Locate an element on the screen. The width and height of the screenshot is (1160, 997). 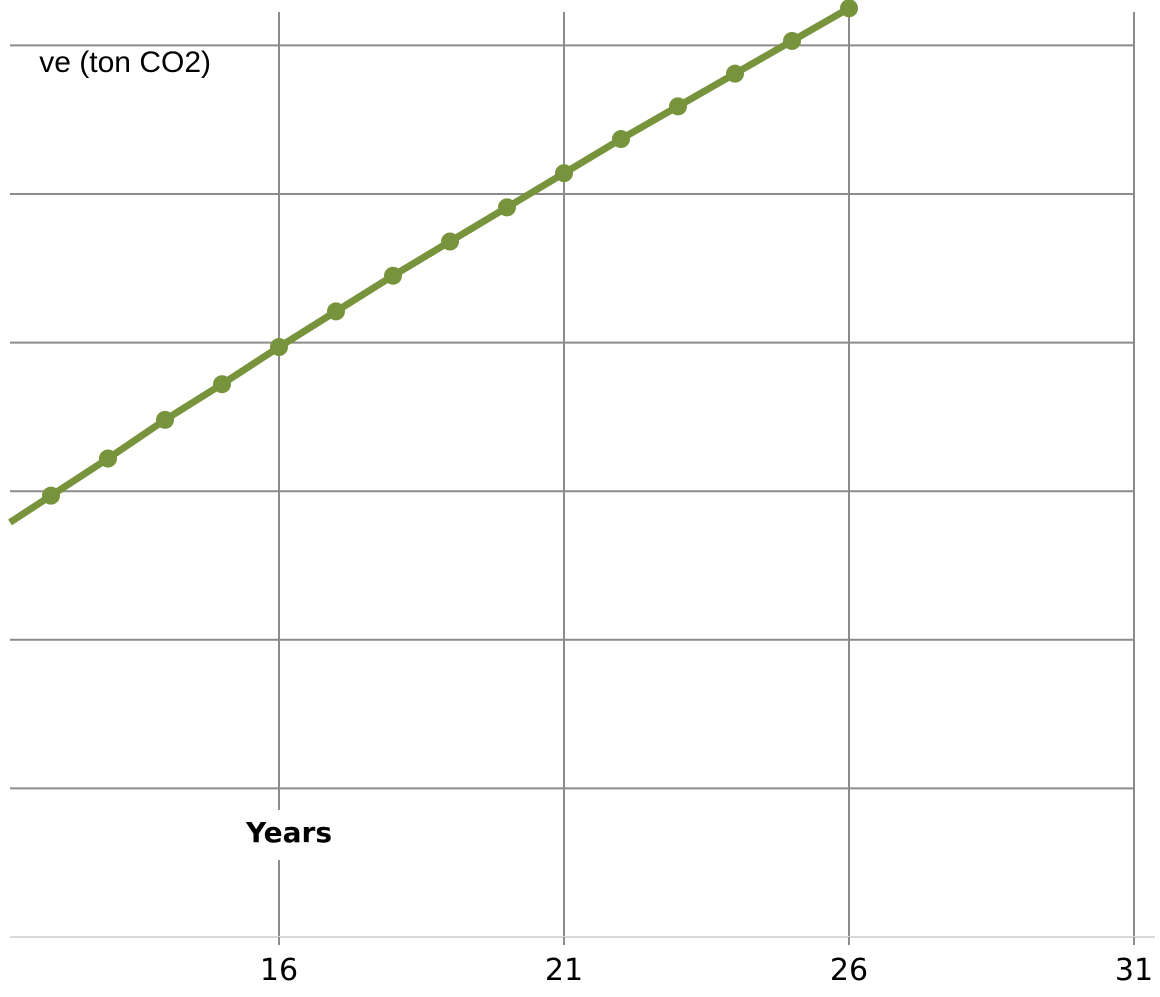
y-axis-title: ve (ton CO2) is located at coordinates (125, 62).